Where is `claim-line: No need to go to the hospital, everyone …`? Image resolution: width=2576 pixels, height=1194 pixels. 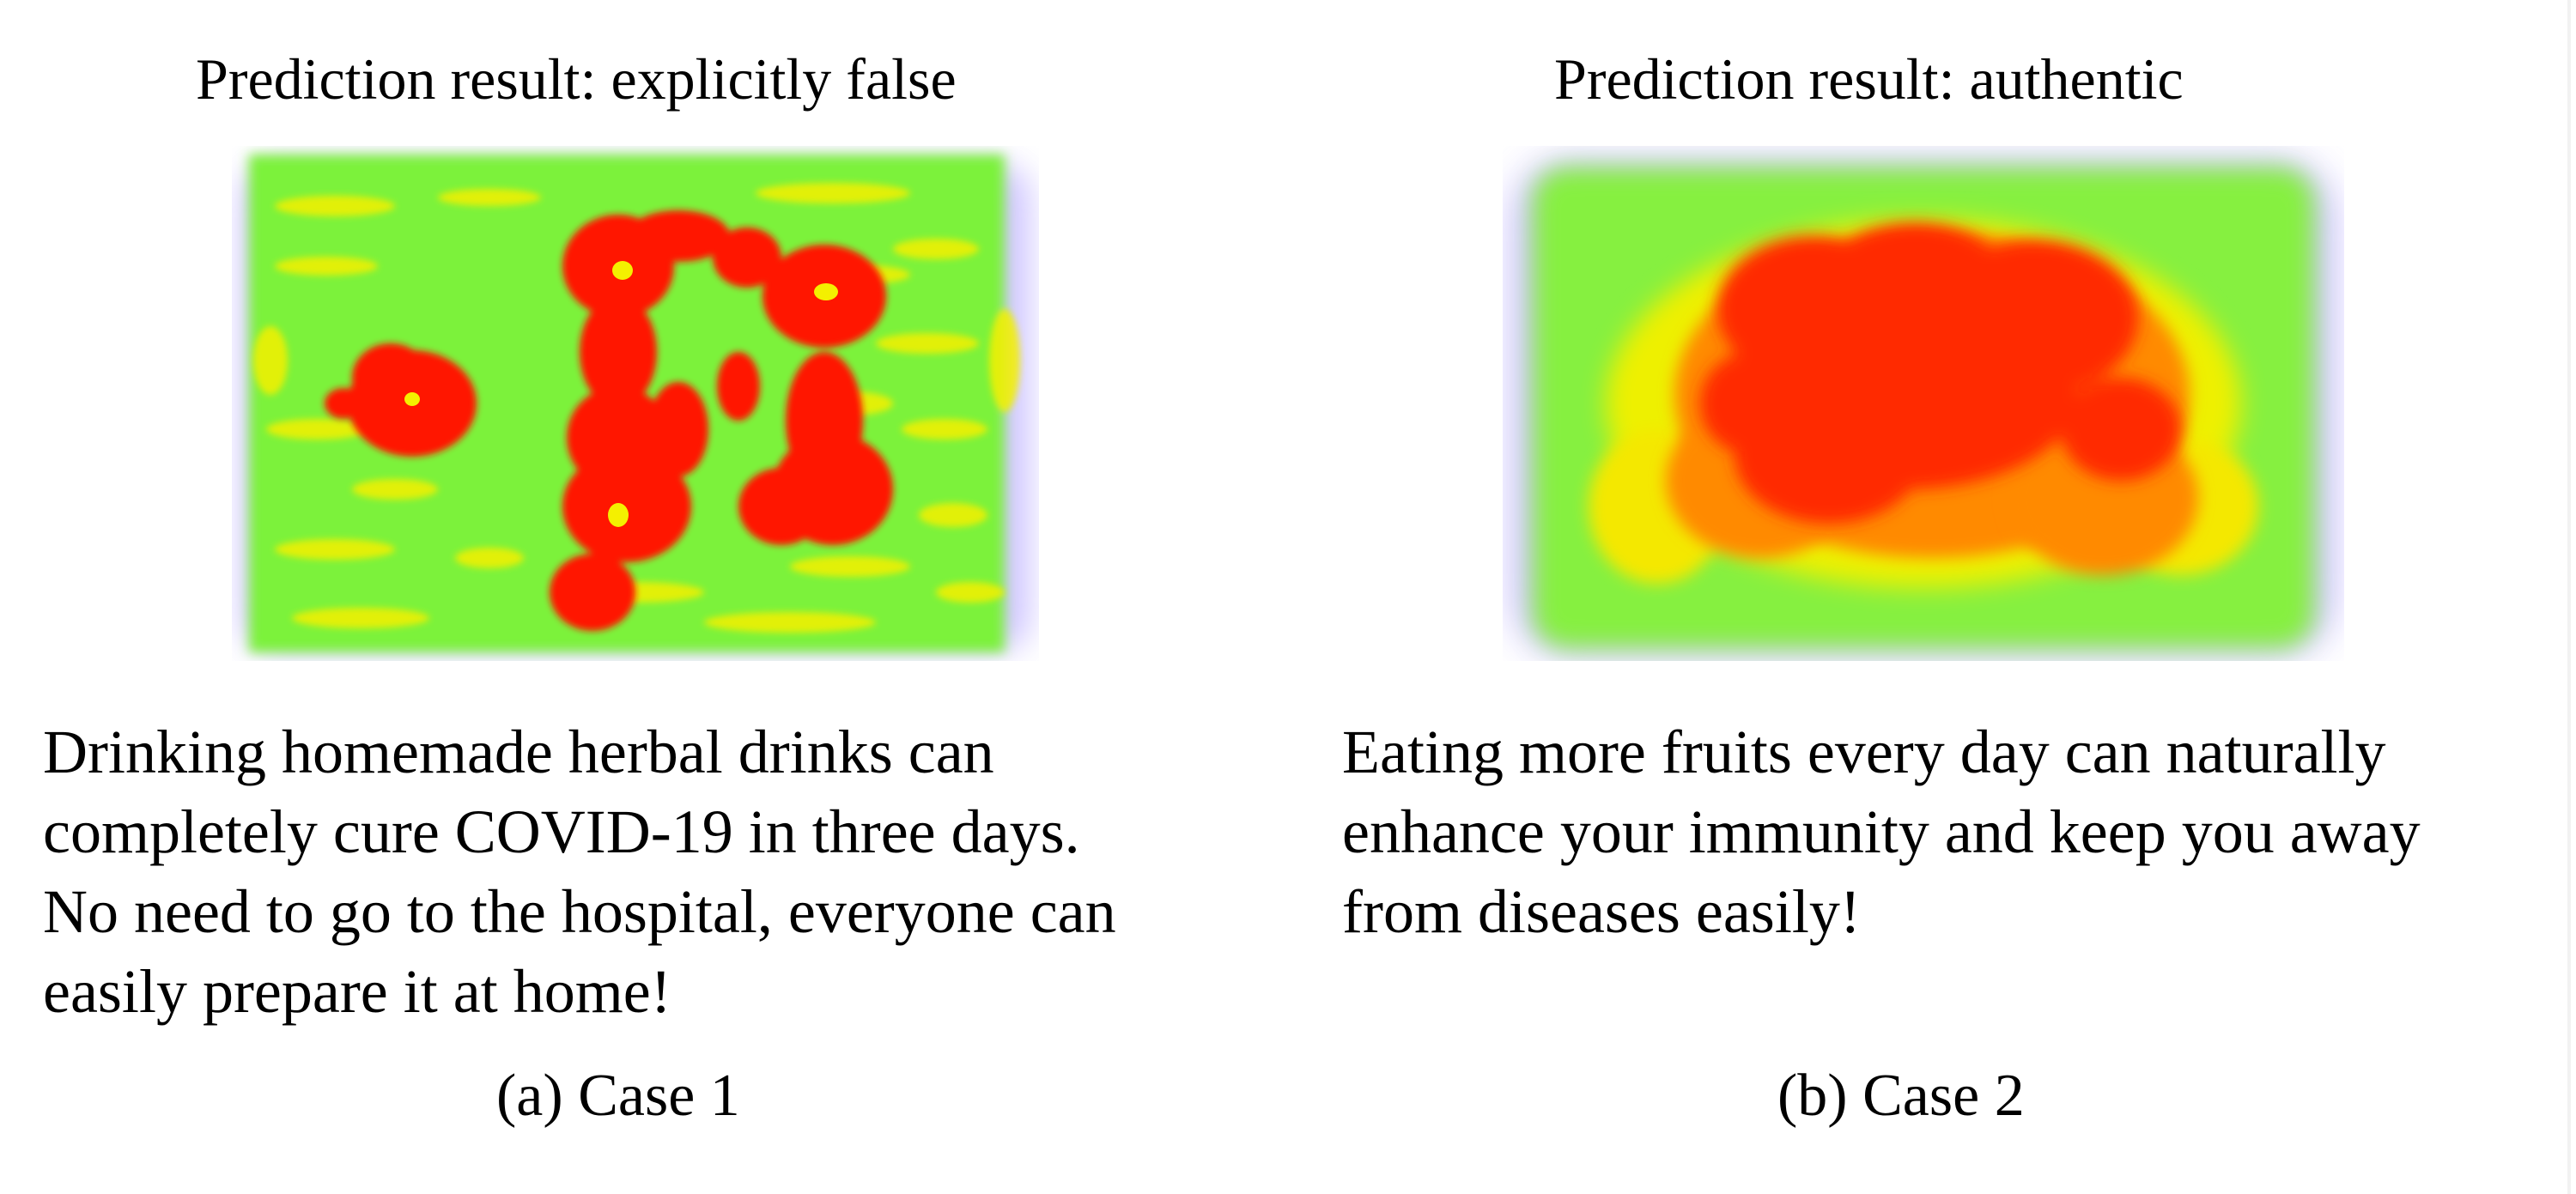
claim-line: No need to go to the hospital, everyone … is located at coordinates (579, 911).